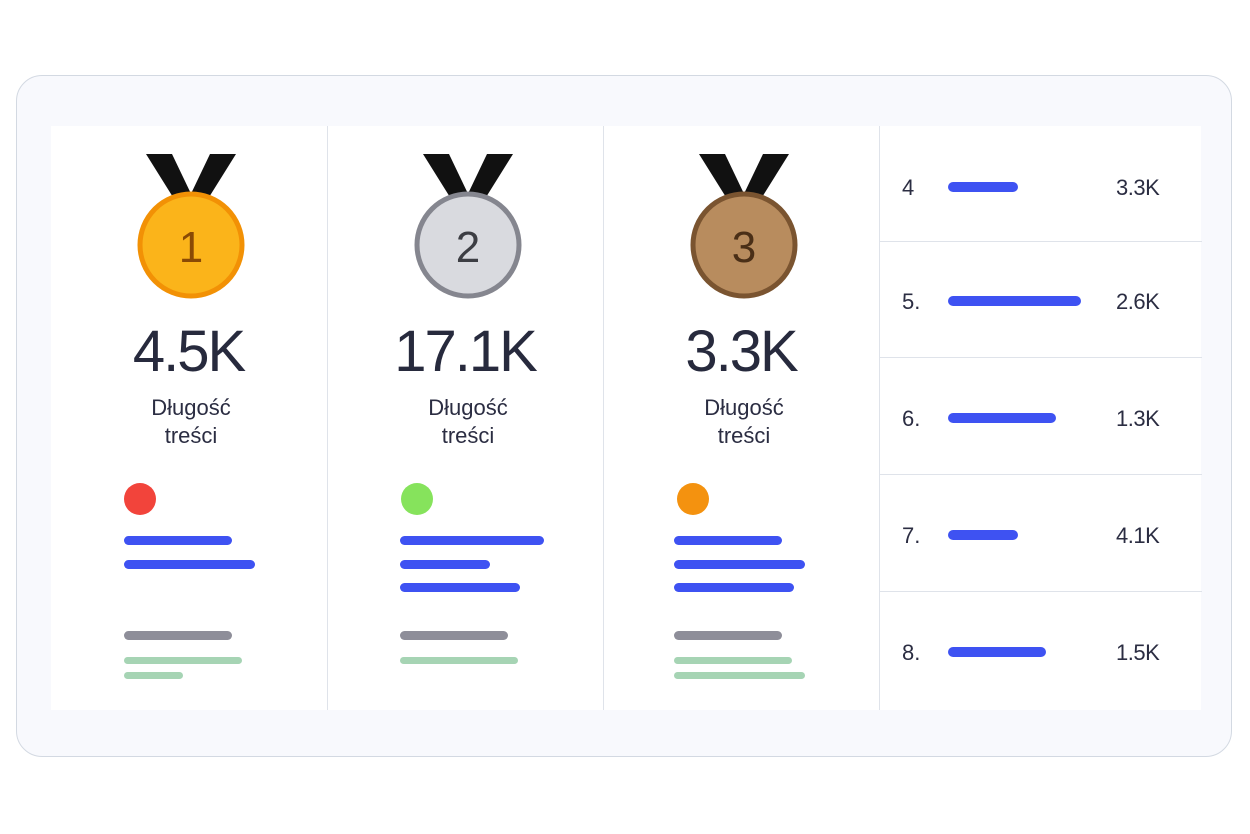 This screenshot has width=1250, height=834. What do you see at coordinates (466, 351) in the screenshot?
I see `content-length-value: 17.1K` at bounding box center [466, 351].